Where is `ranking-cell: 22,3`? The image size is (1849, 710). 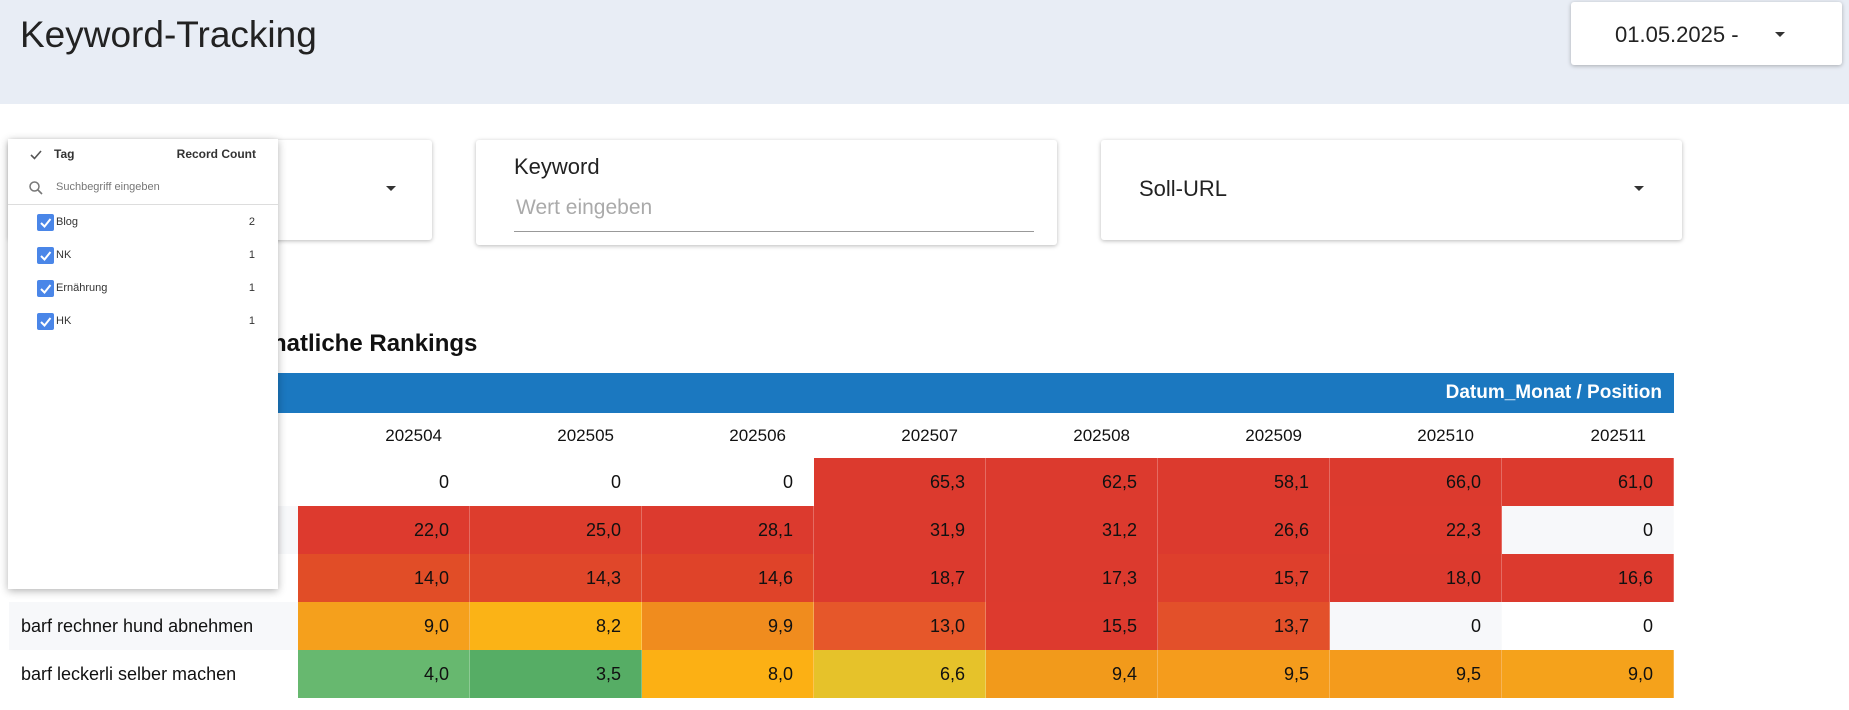
ranking-cell: 22,3 is located at coordinates (1416, 530).